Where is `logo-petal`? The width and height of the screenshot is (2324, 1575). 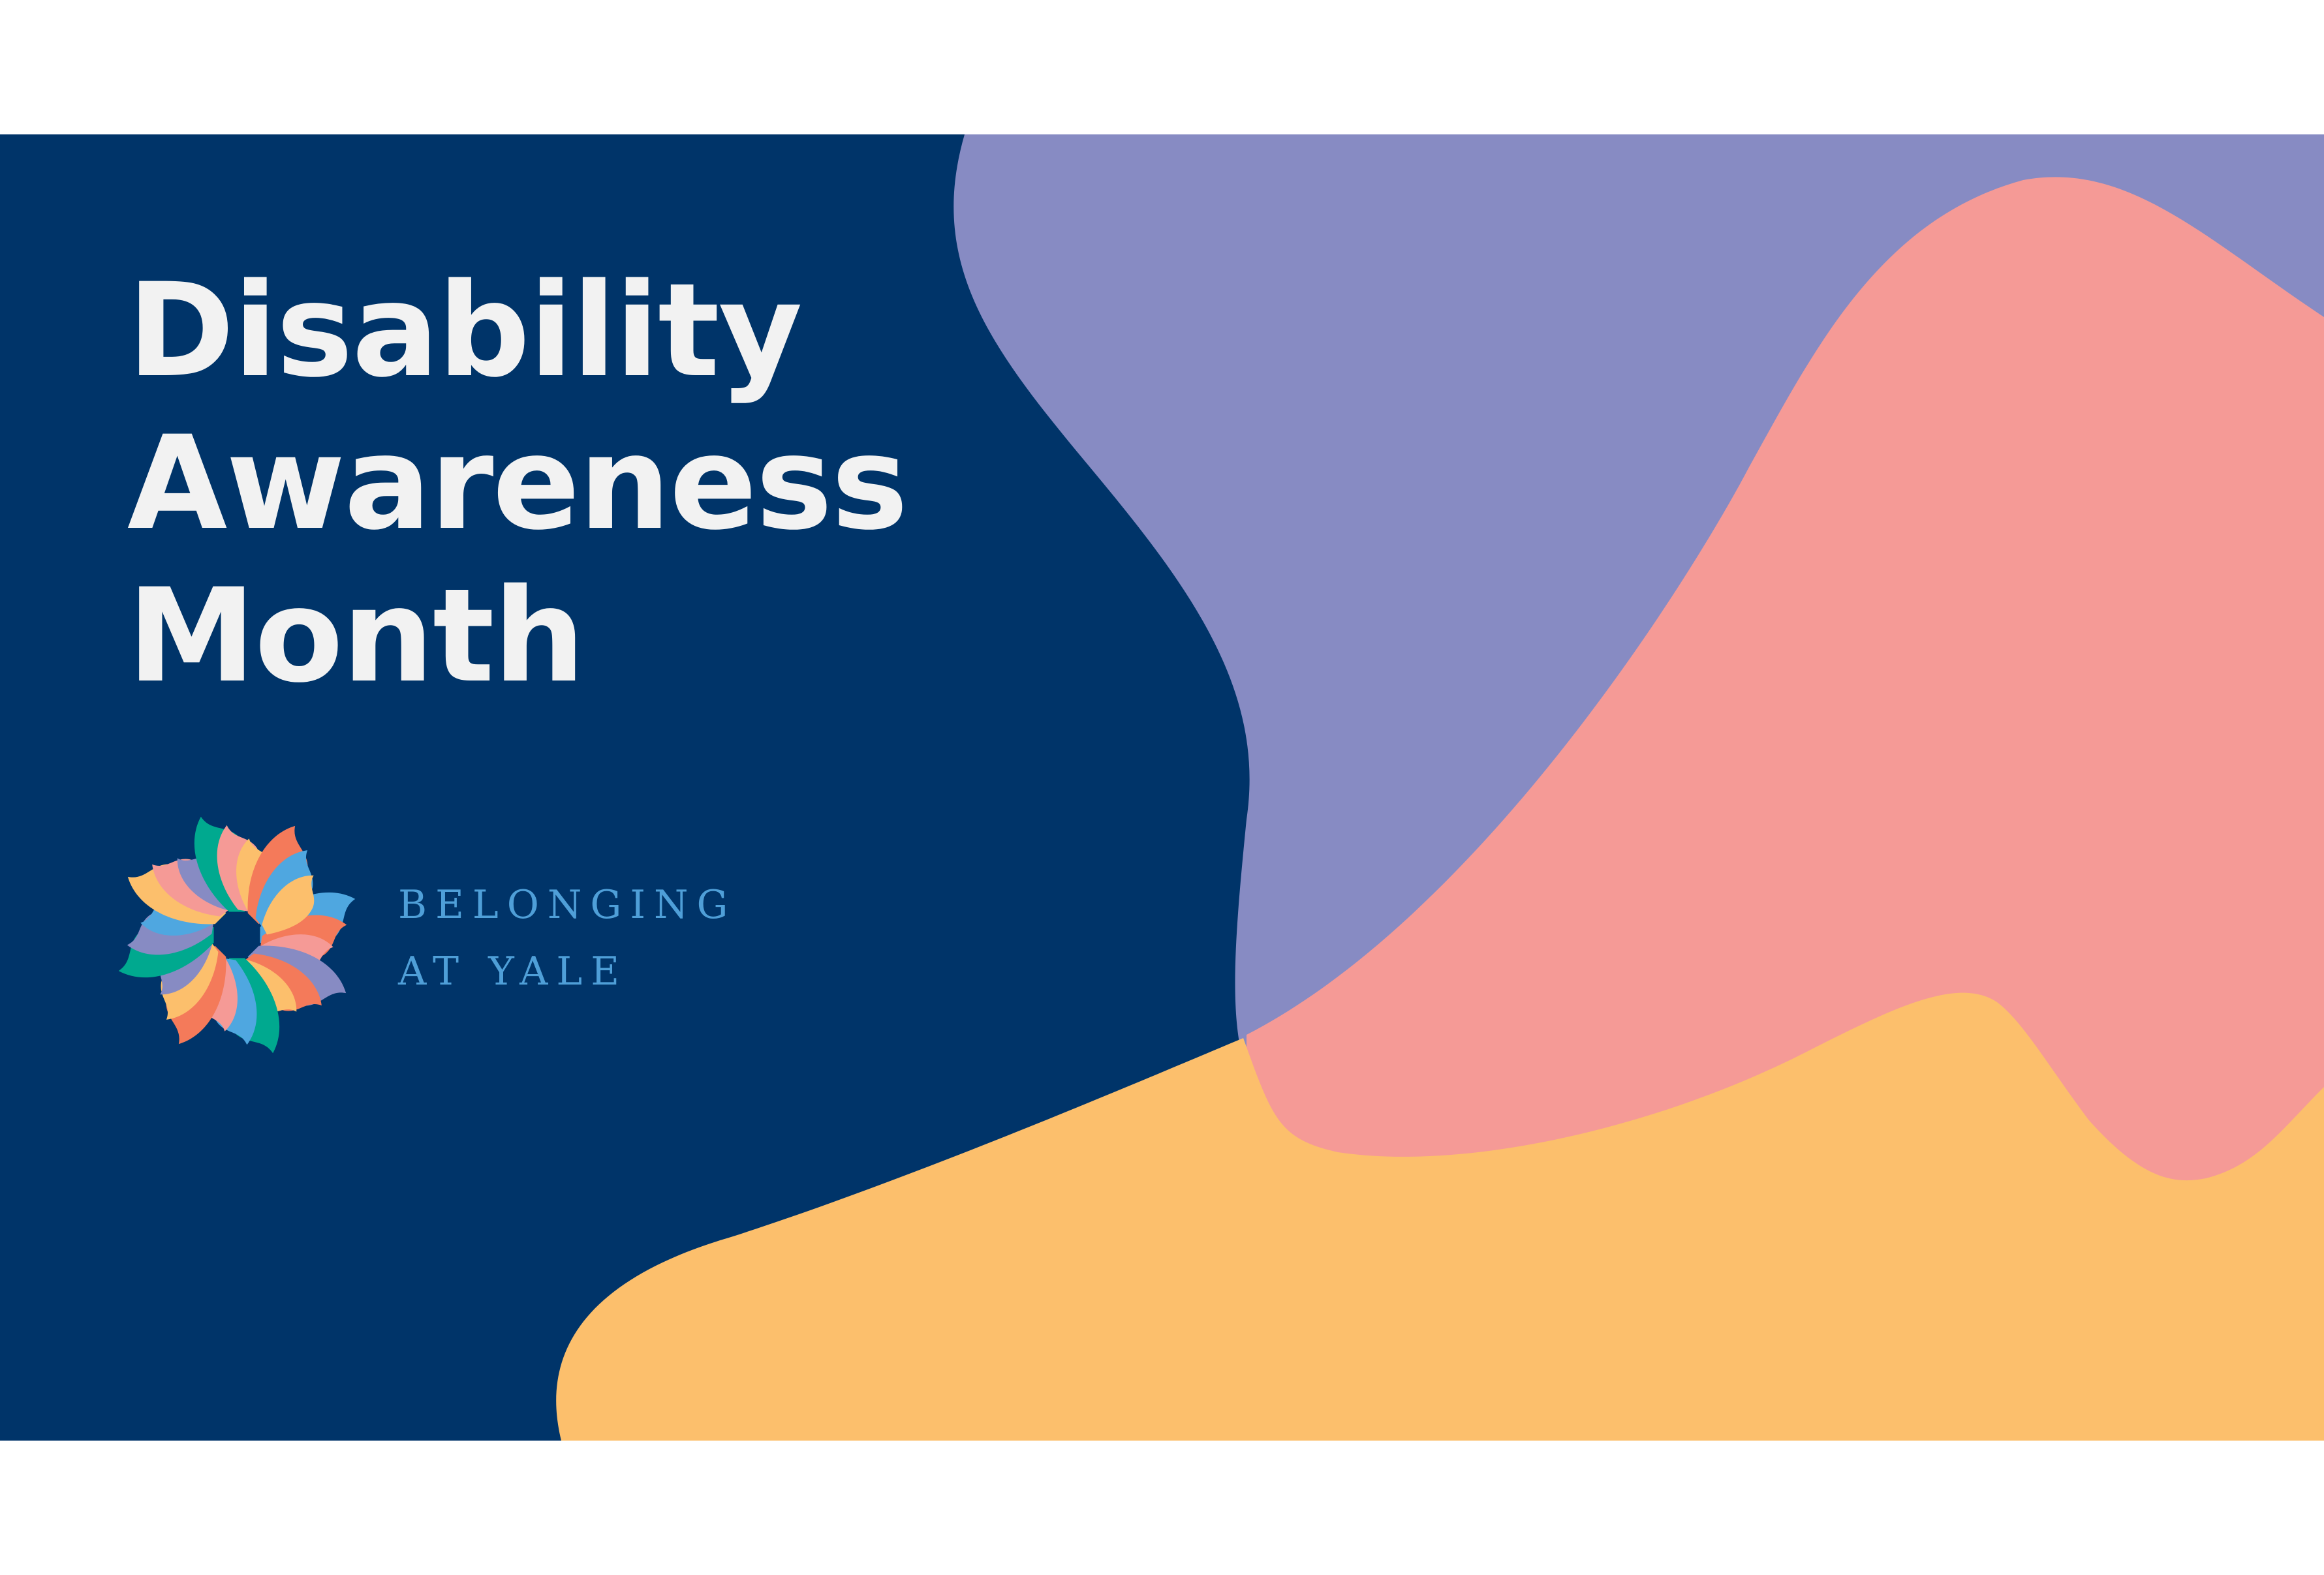 logo-petal is located at coordinates (288, 905).